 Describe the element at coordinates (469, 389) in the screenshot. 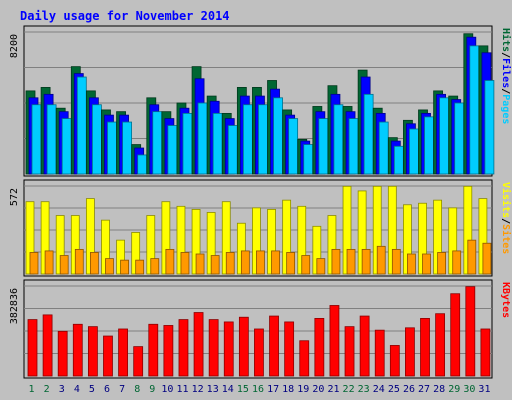

I see `x-tick-label-day-30: 30` at that location.